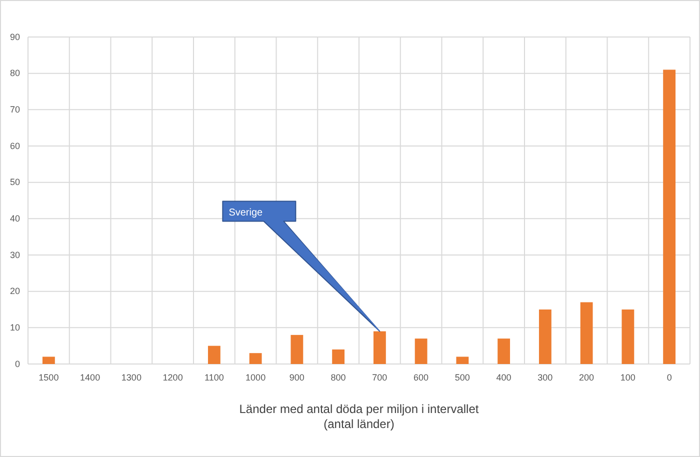 The width and height of the screenshot is (700, 457). What do you see at coordinates (15, 145) in the screenshot?
I see `y-tick-label: 60` at bounding box center [15, 145].